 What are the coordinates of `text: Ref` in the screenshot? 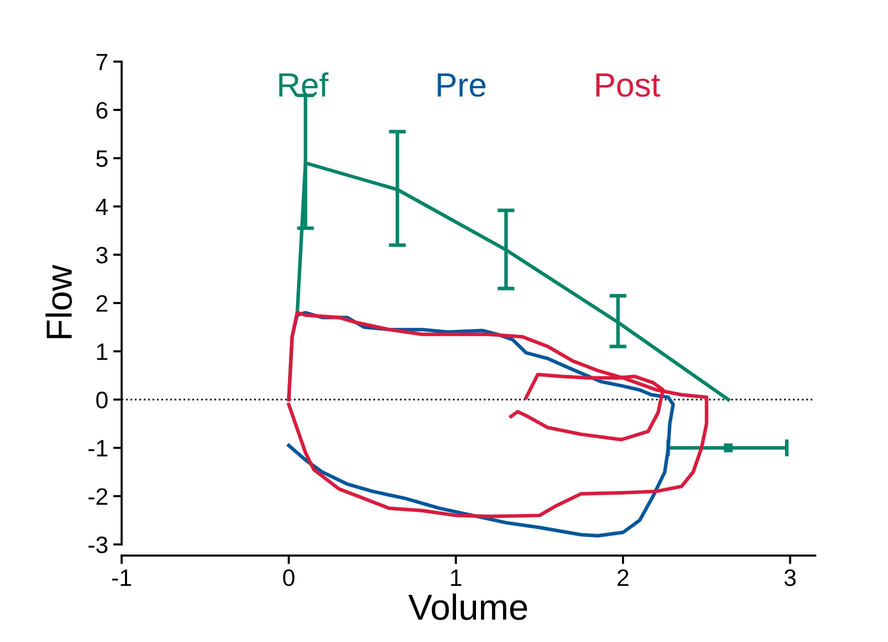 It's located at (303, 84).